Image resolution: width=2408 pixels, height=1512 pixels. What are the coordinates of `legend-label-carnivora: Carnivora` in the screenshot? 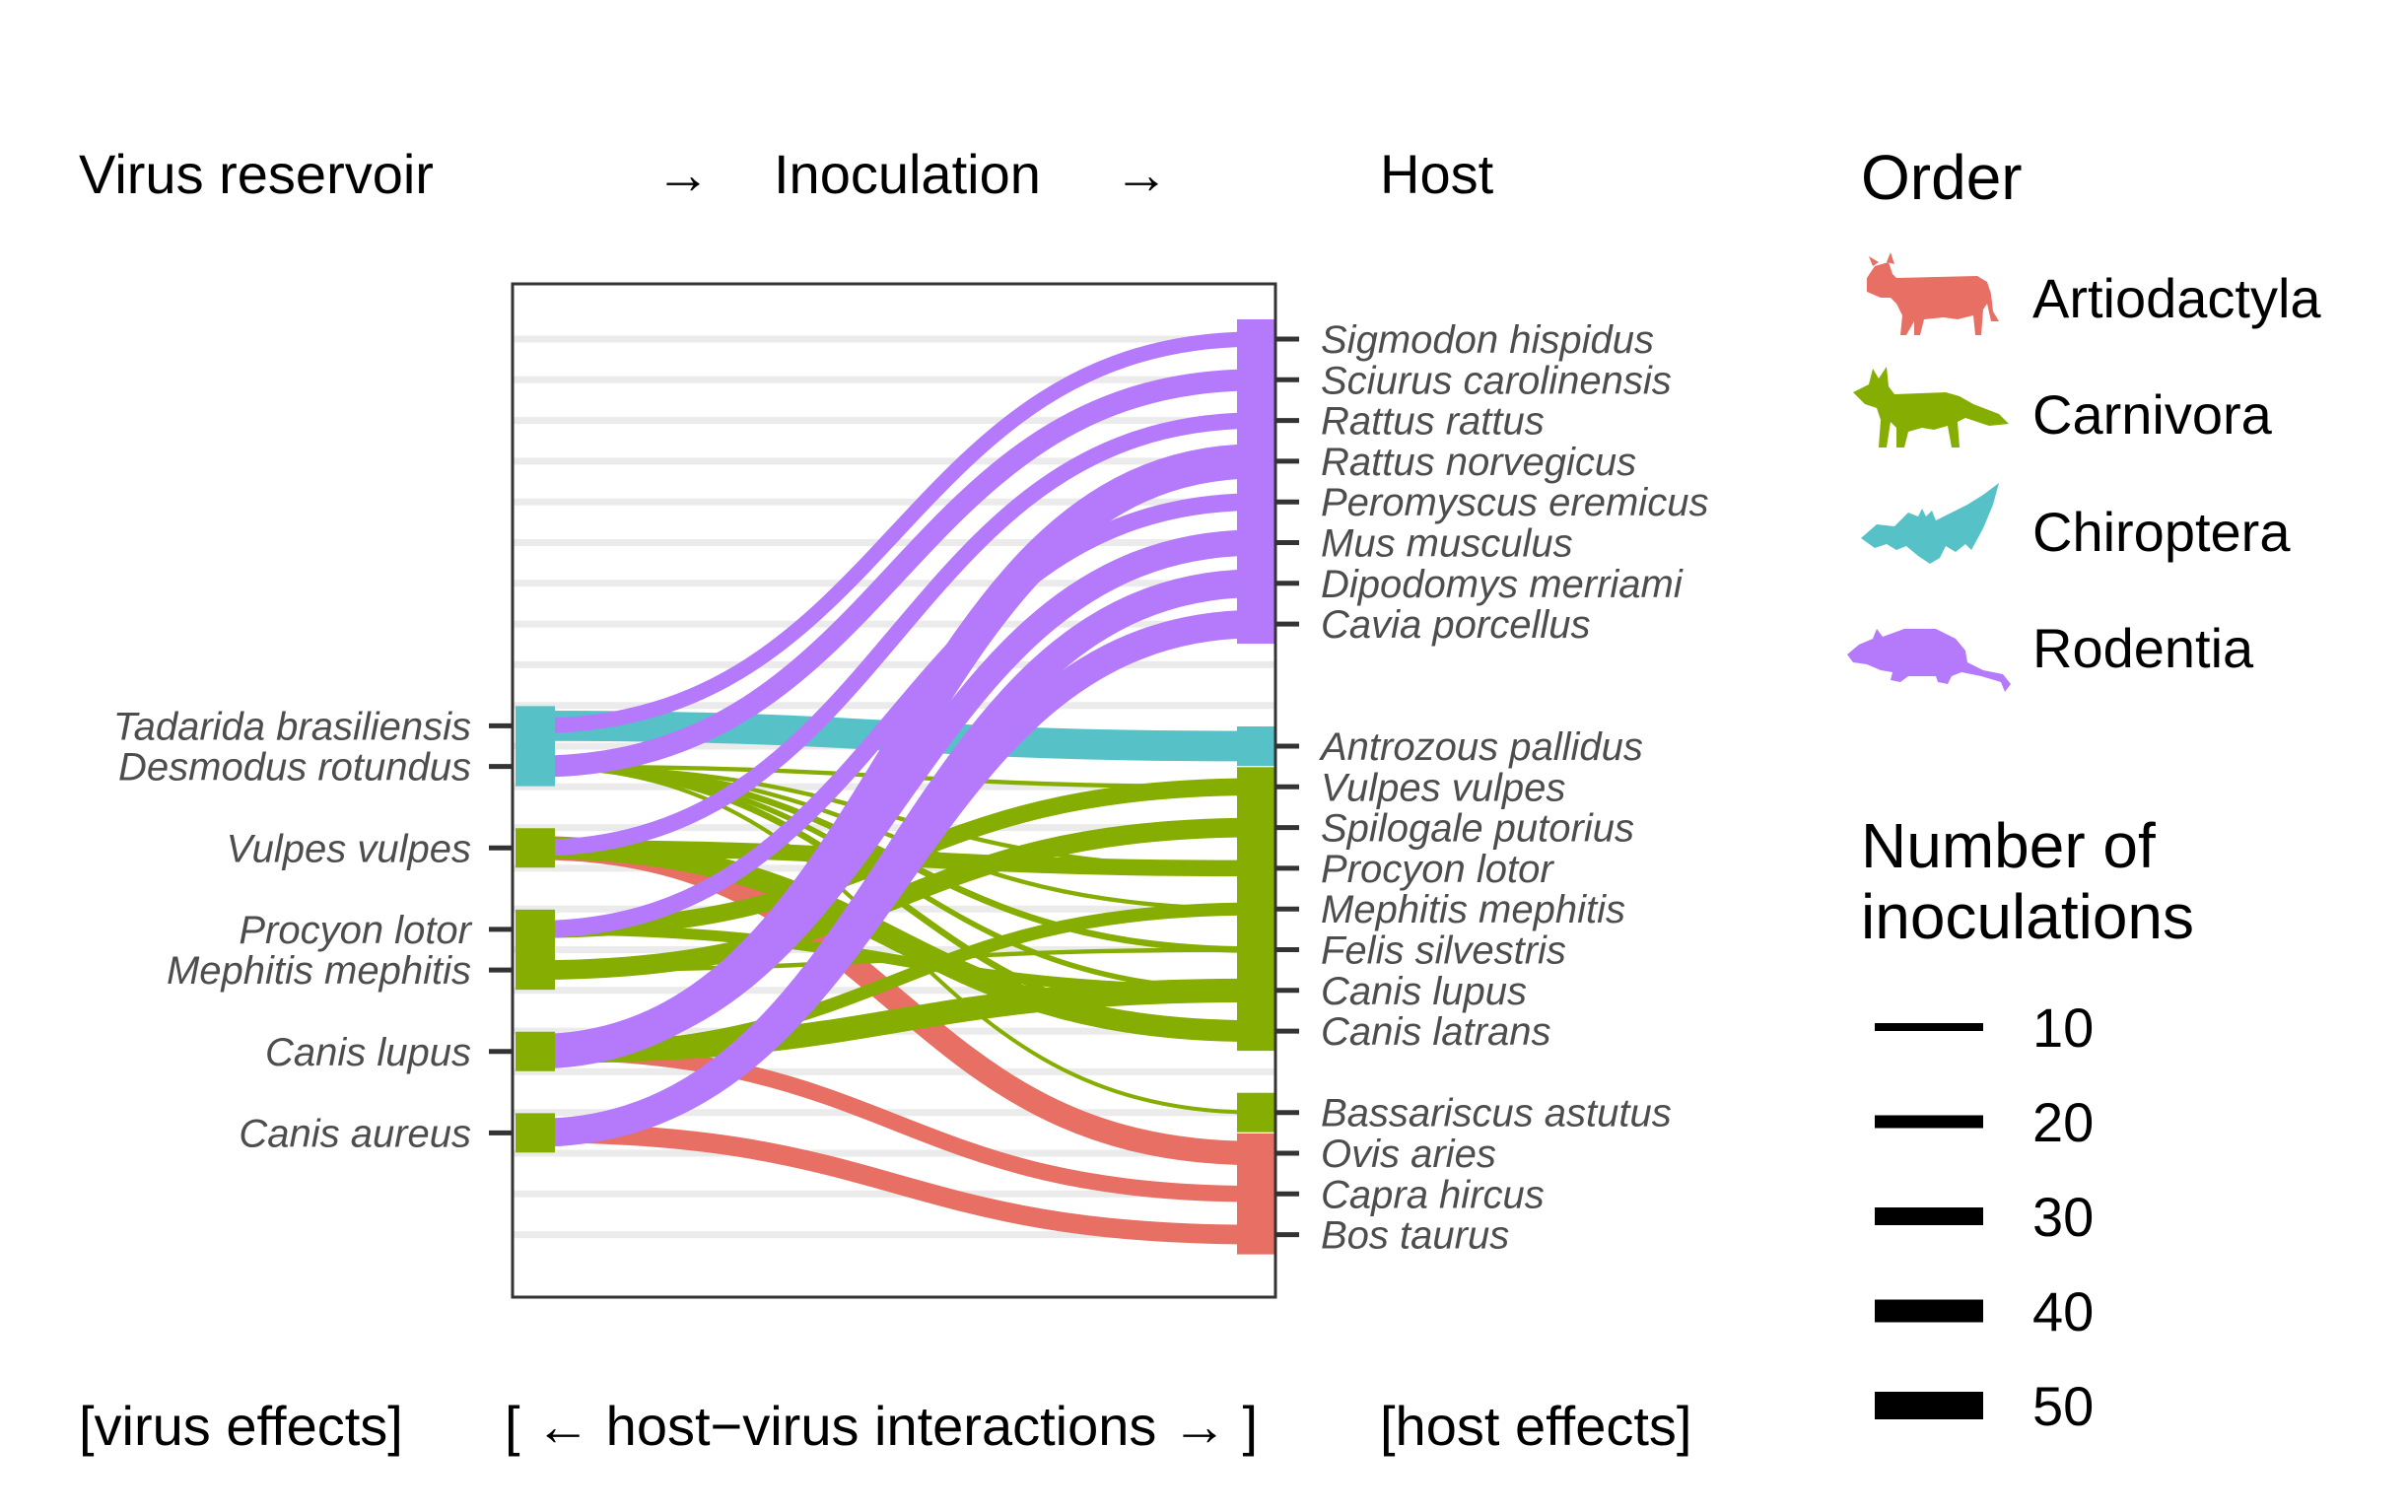 It's located at (2152, 415).